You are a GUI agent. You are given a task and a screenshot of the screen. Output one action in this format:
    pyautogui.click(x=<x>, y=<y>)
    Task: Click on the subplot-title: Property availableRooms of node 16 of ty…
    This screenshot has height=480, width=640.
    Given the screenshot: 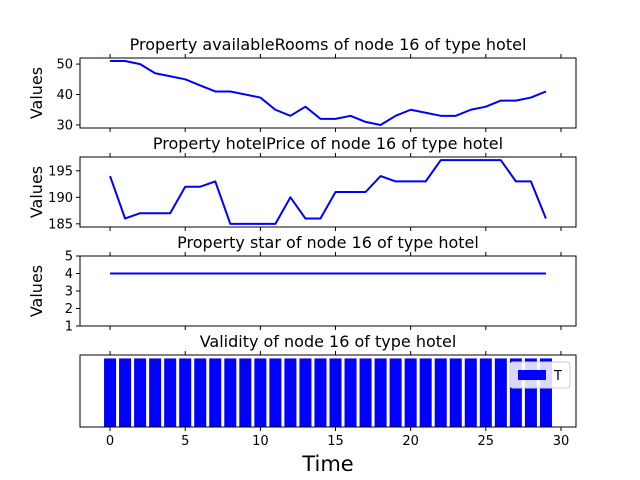 What is the action you would take?
    pyautogui.click(x=328, y=44)
    